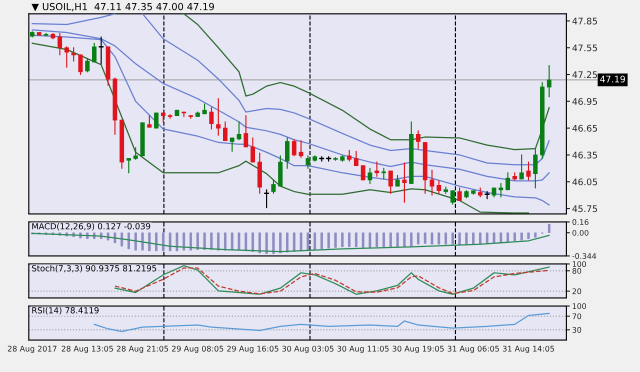 This screenshot has height=372, width=640. Describe the element at coordinates (585, 21) in the screenshot. I see `y-tick-label: 47.85` at that location.